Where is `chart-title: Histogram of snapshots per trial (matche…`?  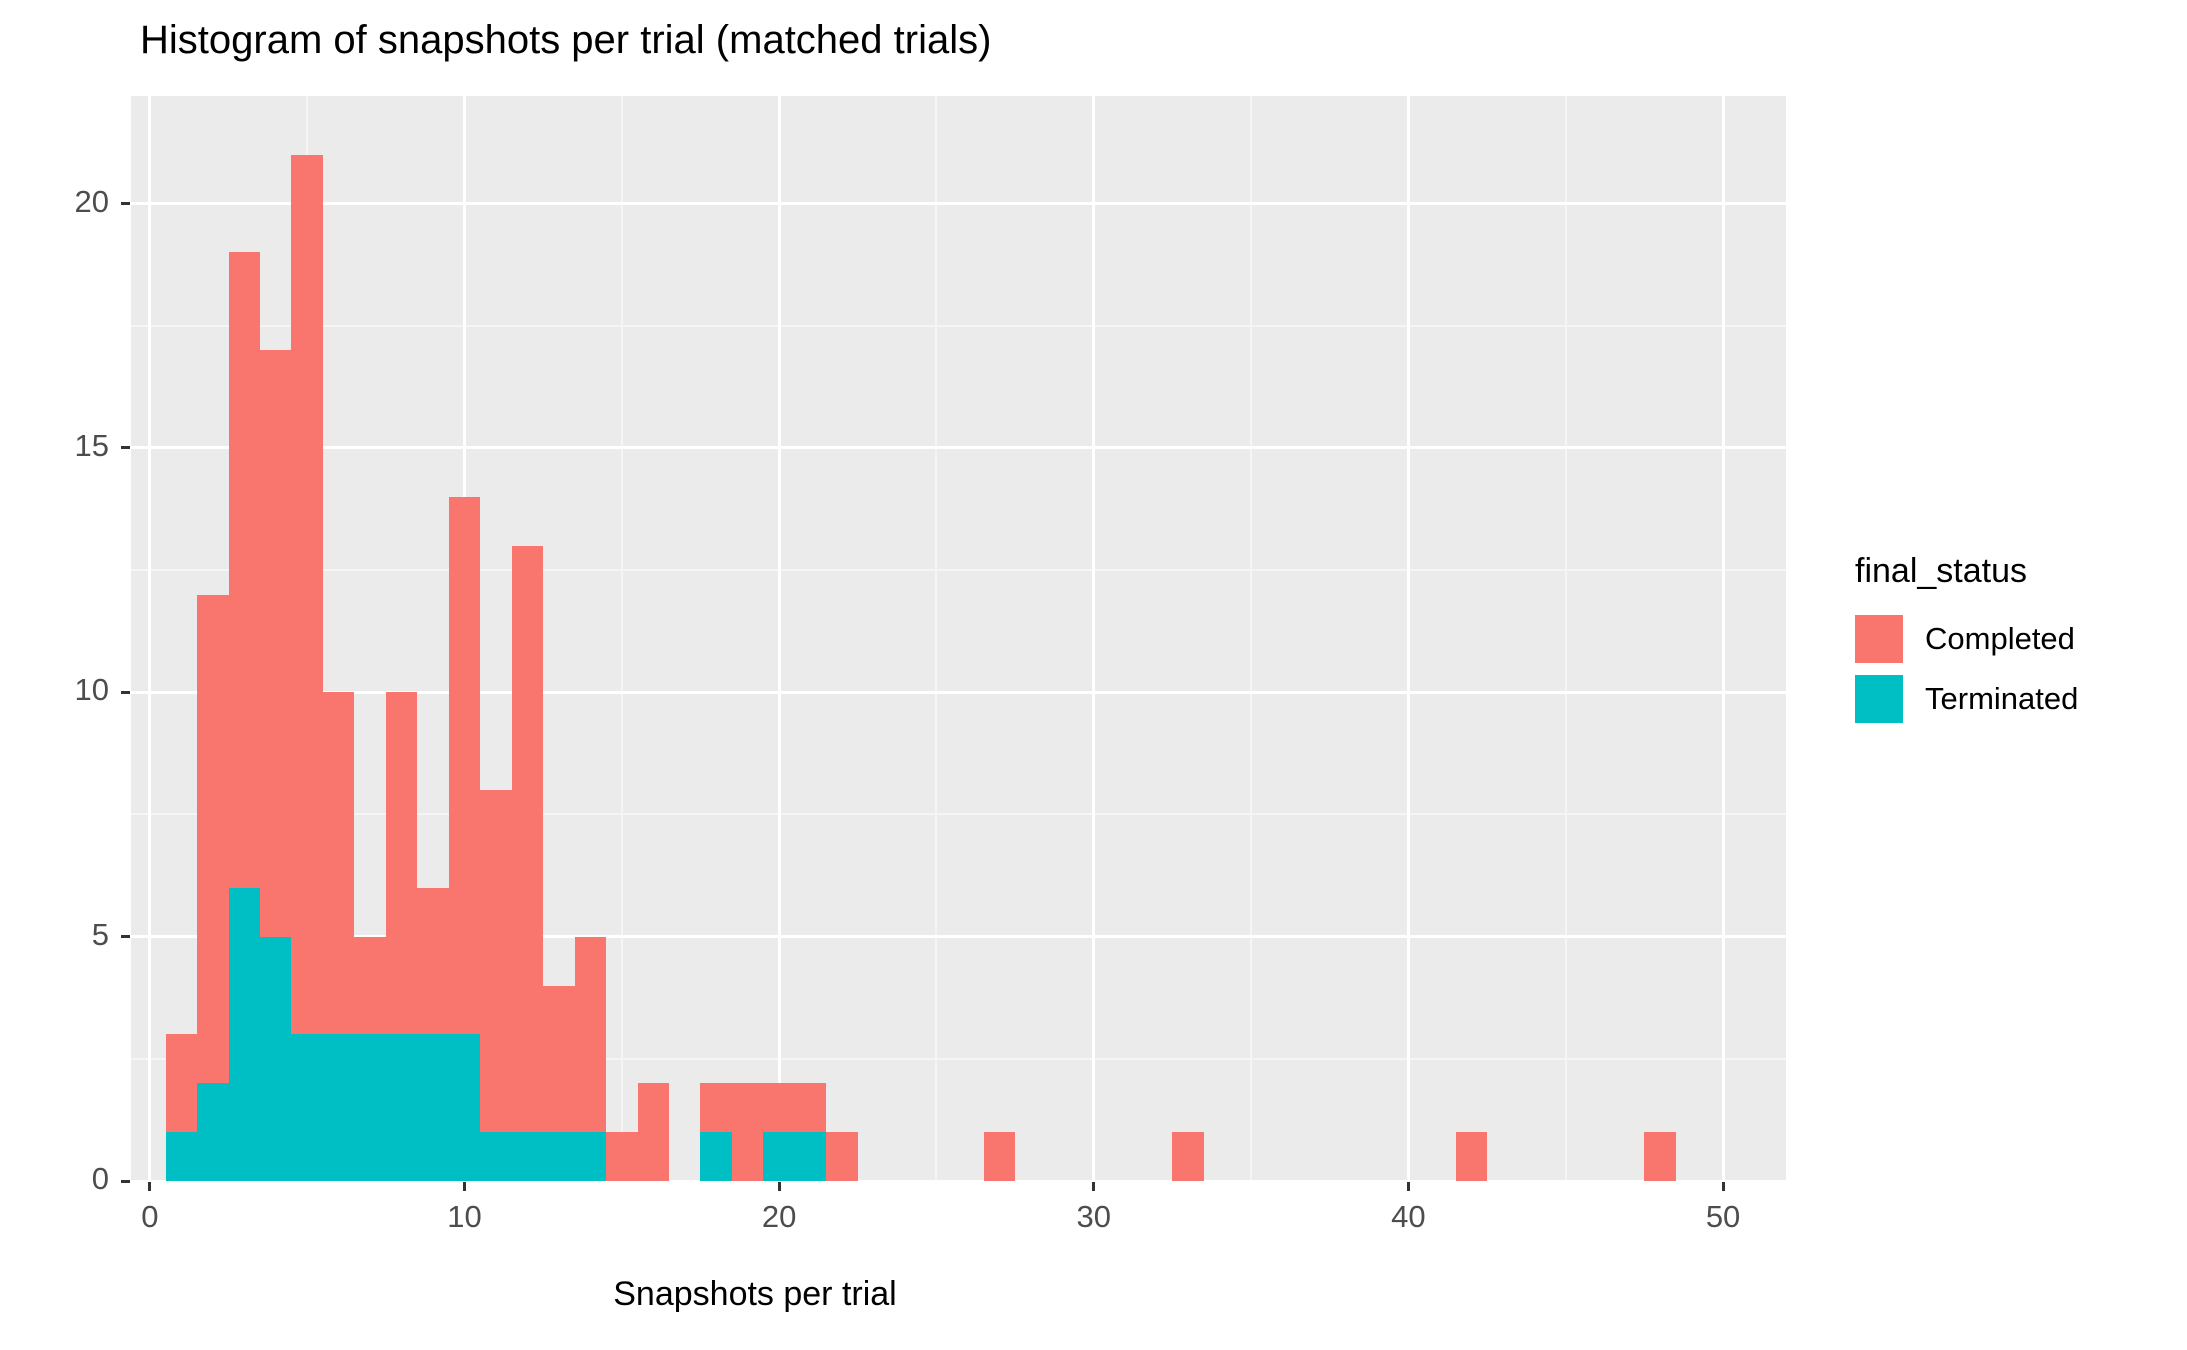
chart-title: Histogram of snapshots per trial (matche… is located at coordinates (566, 40).